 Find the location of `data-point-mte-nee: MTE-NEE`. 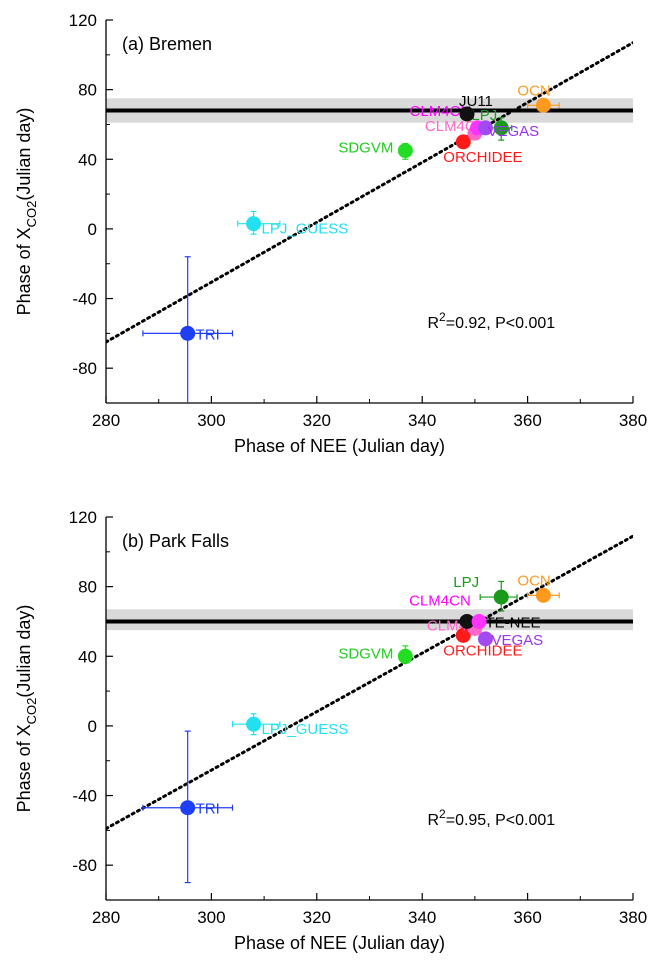

data-point-mte-nee: MTE-NEE is located at coordinates (500, 622).